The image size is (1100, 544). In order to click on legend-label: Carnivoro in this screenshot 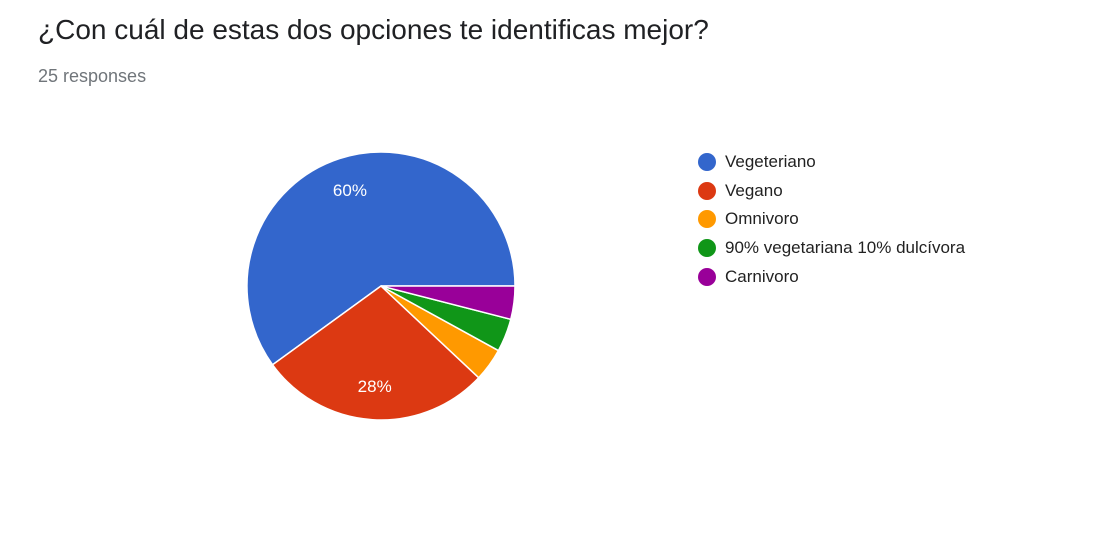, I will do `click(762, 276)`.